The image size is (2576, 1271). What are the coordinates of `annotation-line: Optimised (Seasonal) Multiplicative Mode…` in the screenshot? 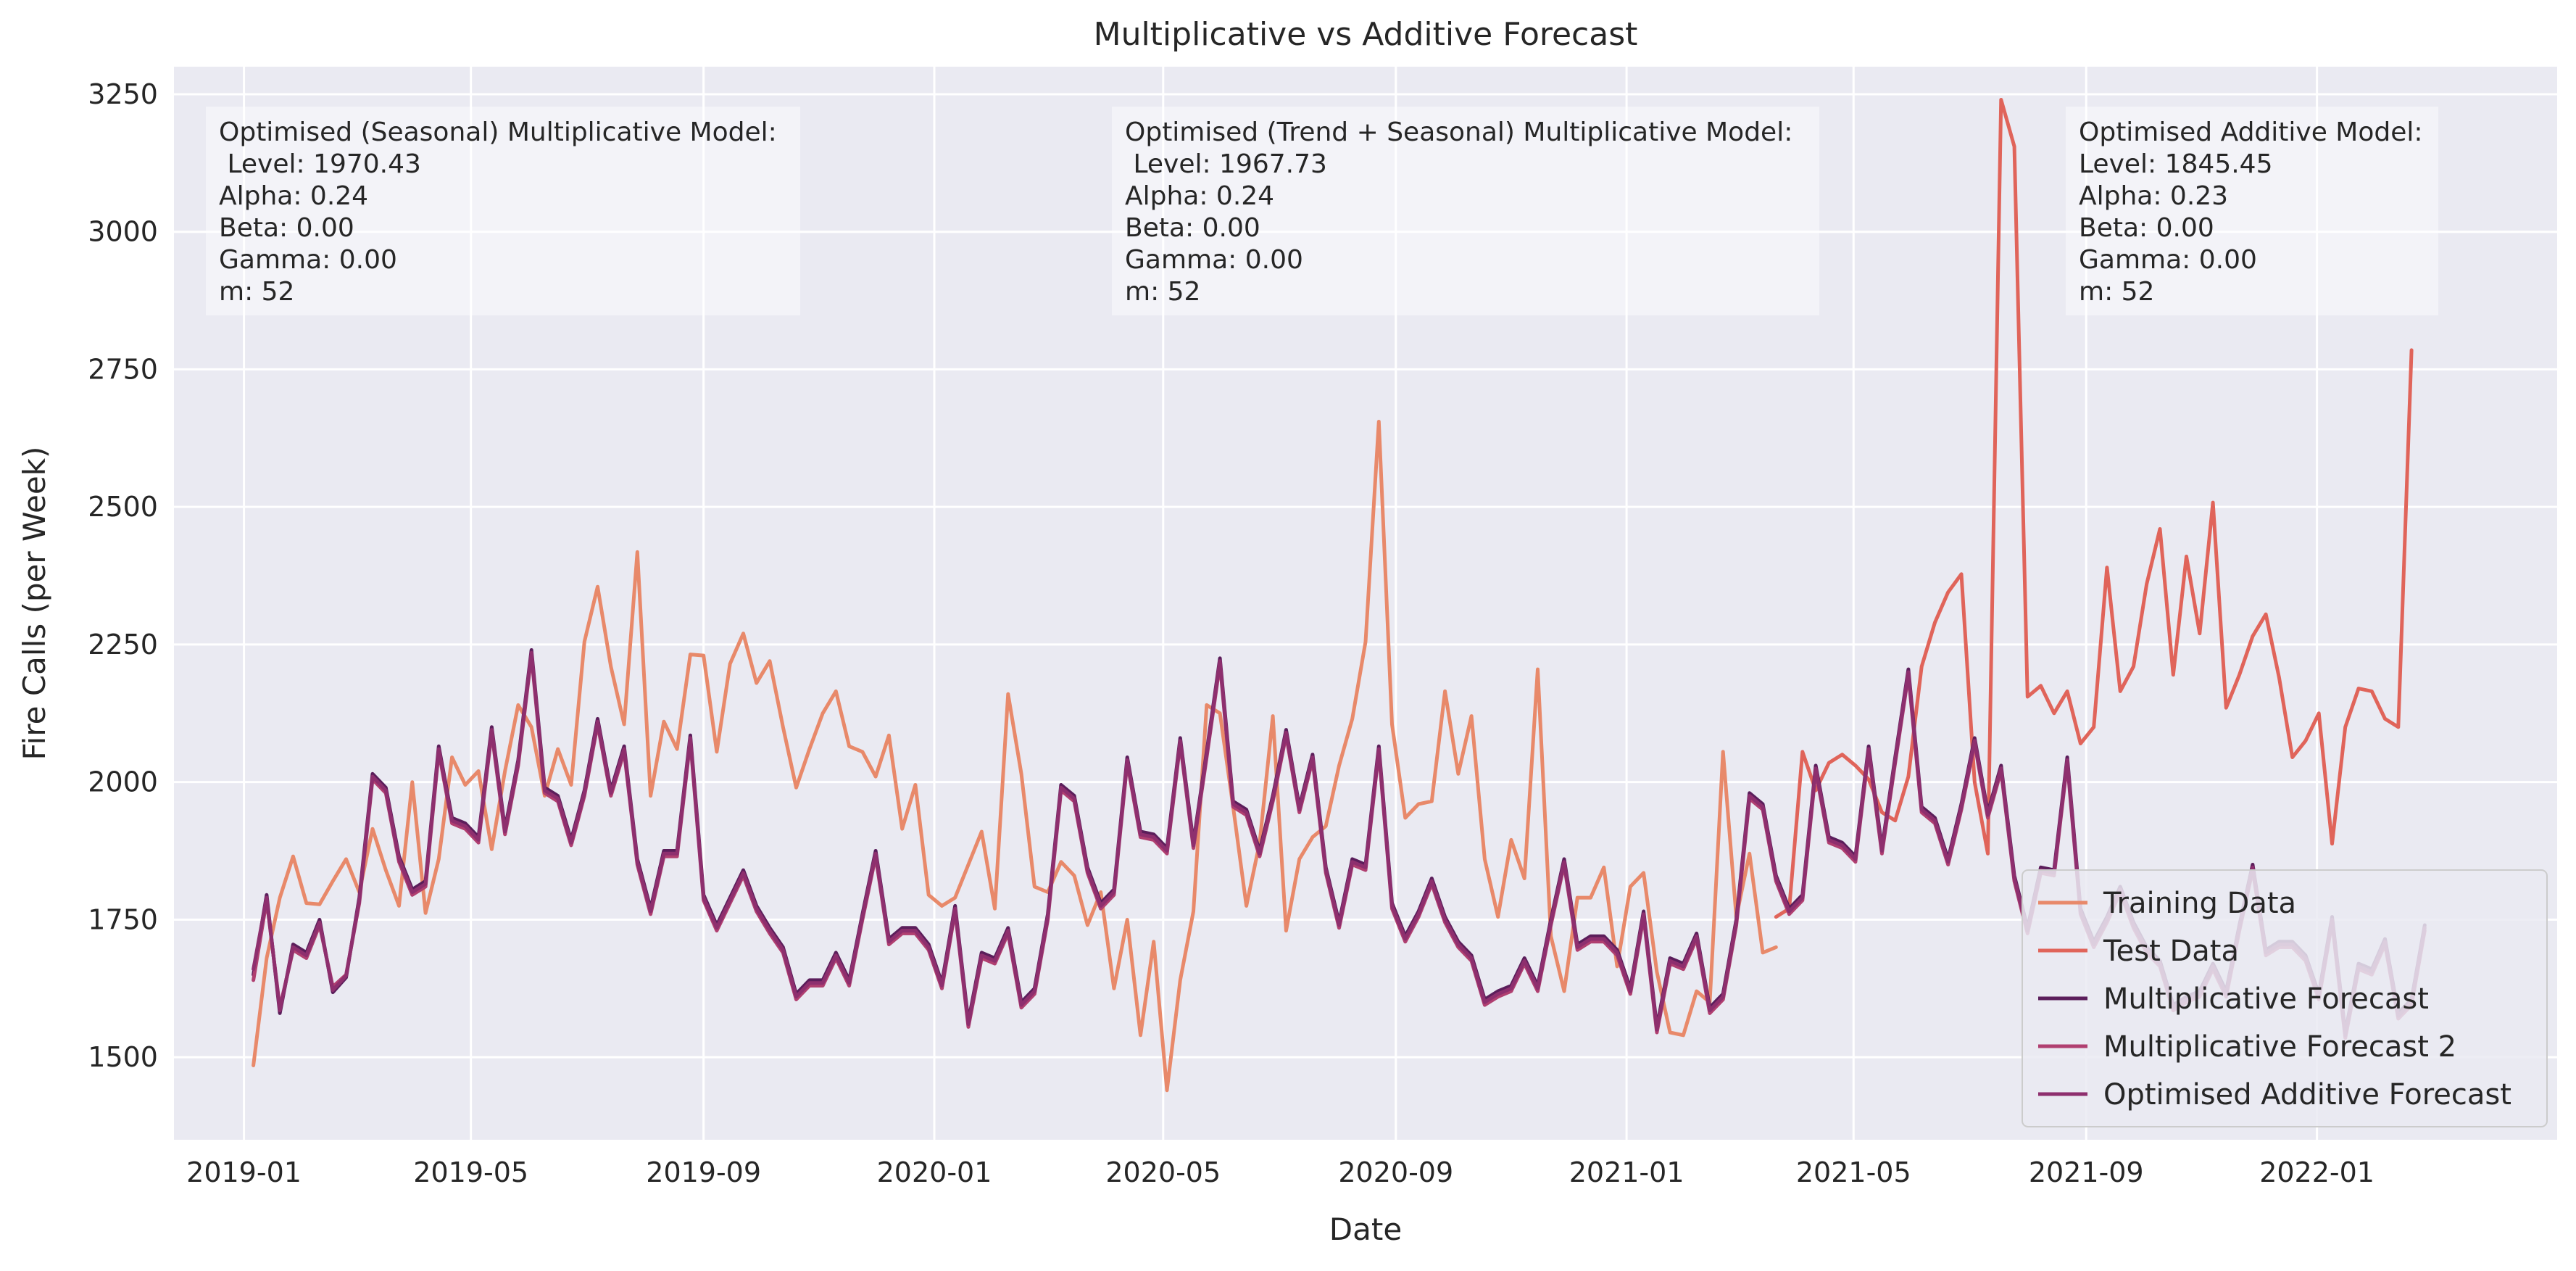 It's located at (498, 132).